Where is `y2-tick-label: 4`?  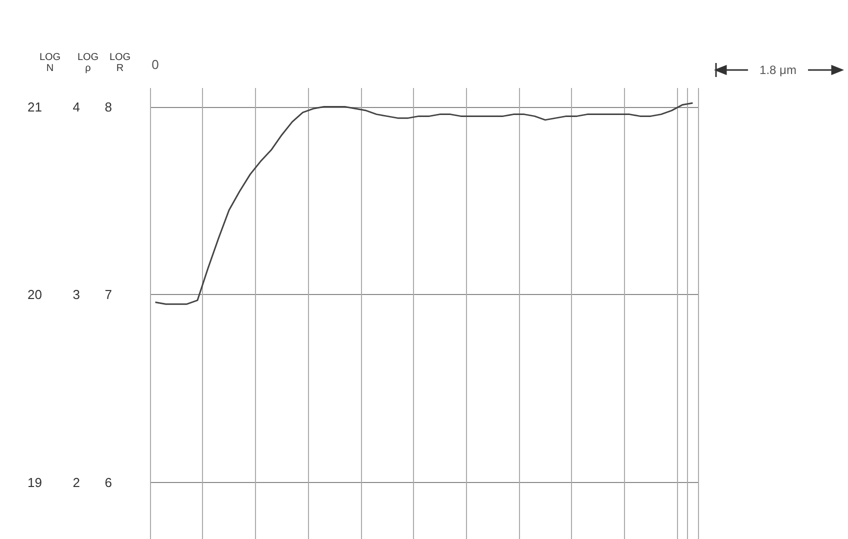
y2-tick-label: 4 is located at coordinates (76, 106).